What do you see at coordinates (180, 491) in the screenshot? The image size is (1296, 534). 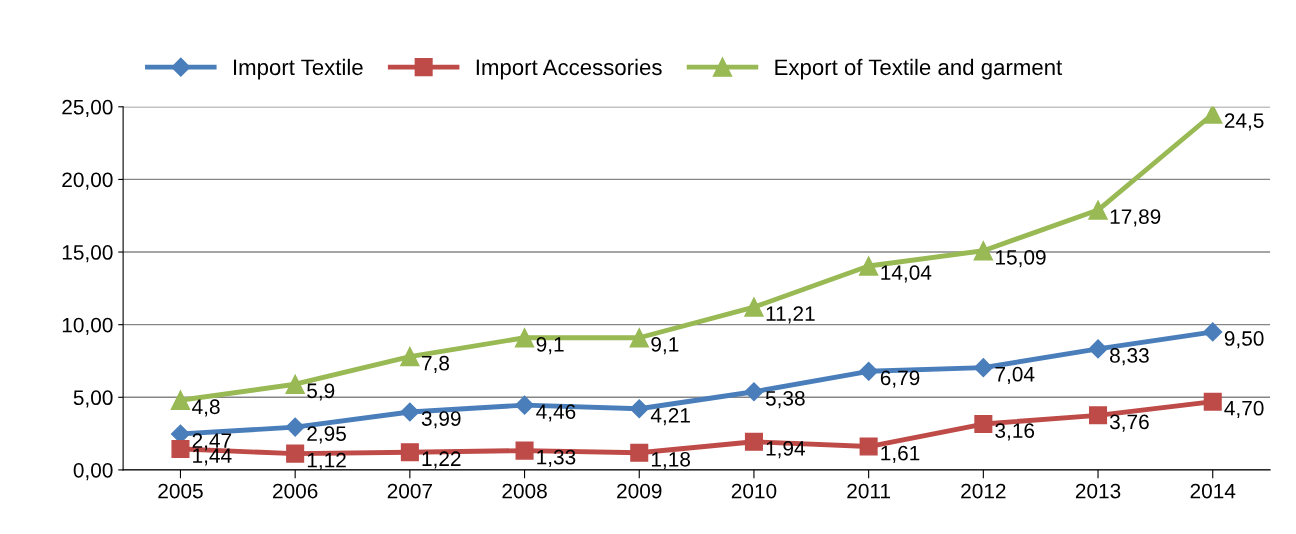 I see `x-tick-label: 2005` at bounding box center [180, 491].